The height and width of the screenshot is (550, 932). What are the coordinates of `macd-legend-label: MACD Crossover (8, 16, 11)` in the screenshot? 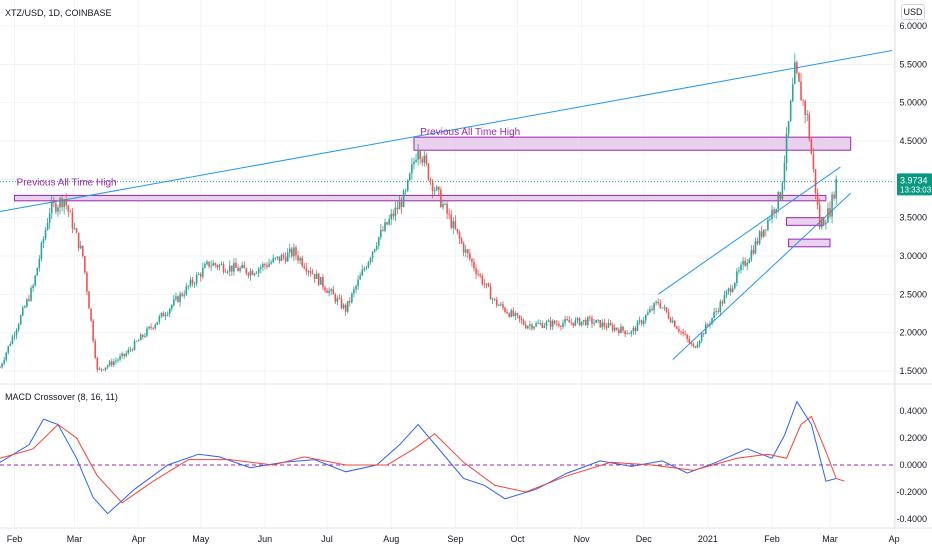 It's located at (61, 397).